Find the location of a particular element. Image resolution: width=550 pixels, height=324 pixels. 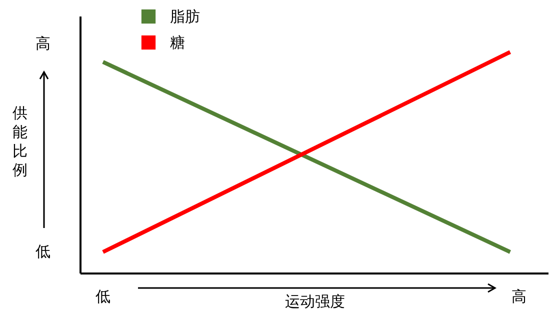

legend-label: 糖 is located at coordinates (177, 43).